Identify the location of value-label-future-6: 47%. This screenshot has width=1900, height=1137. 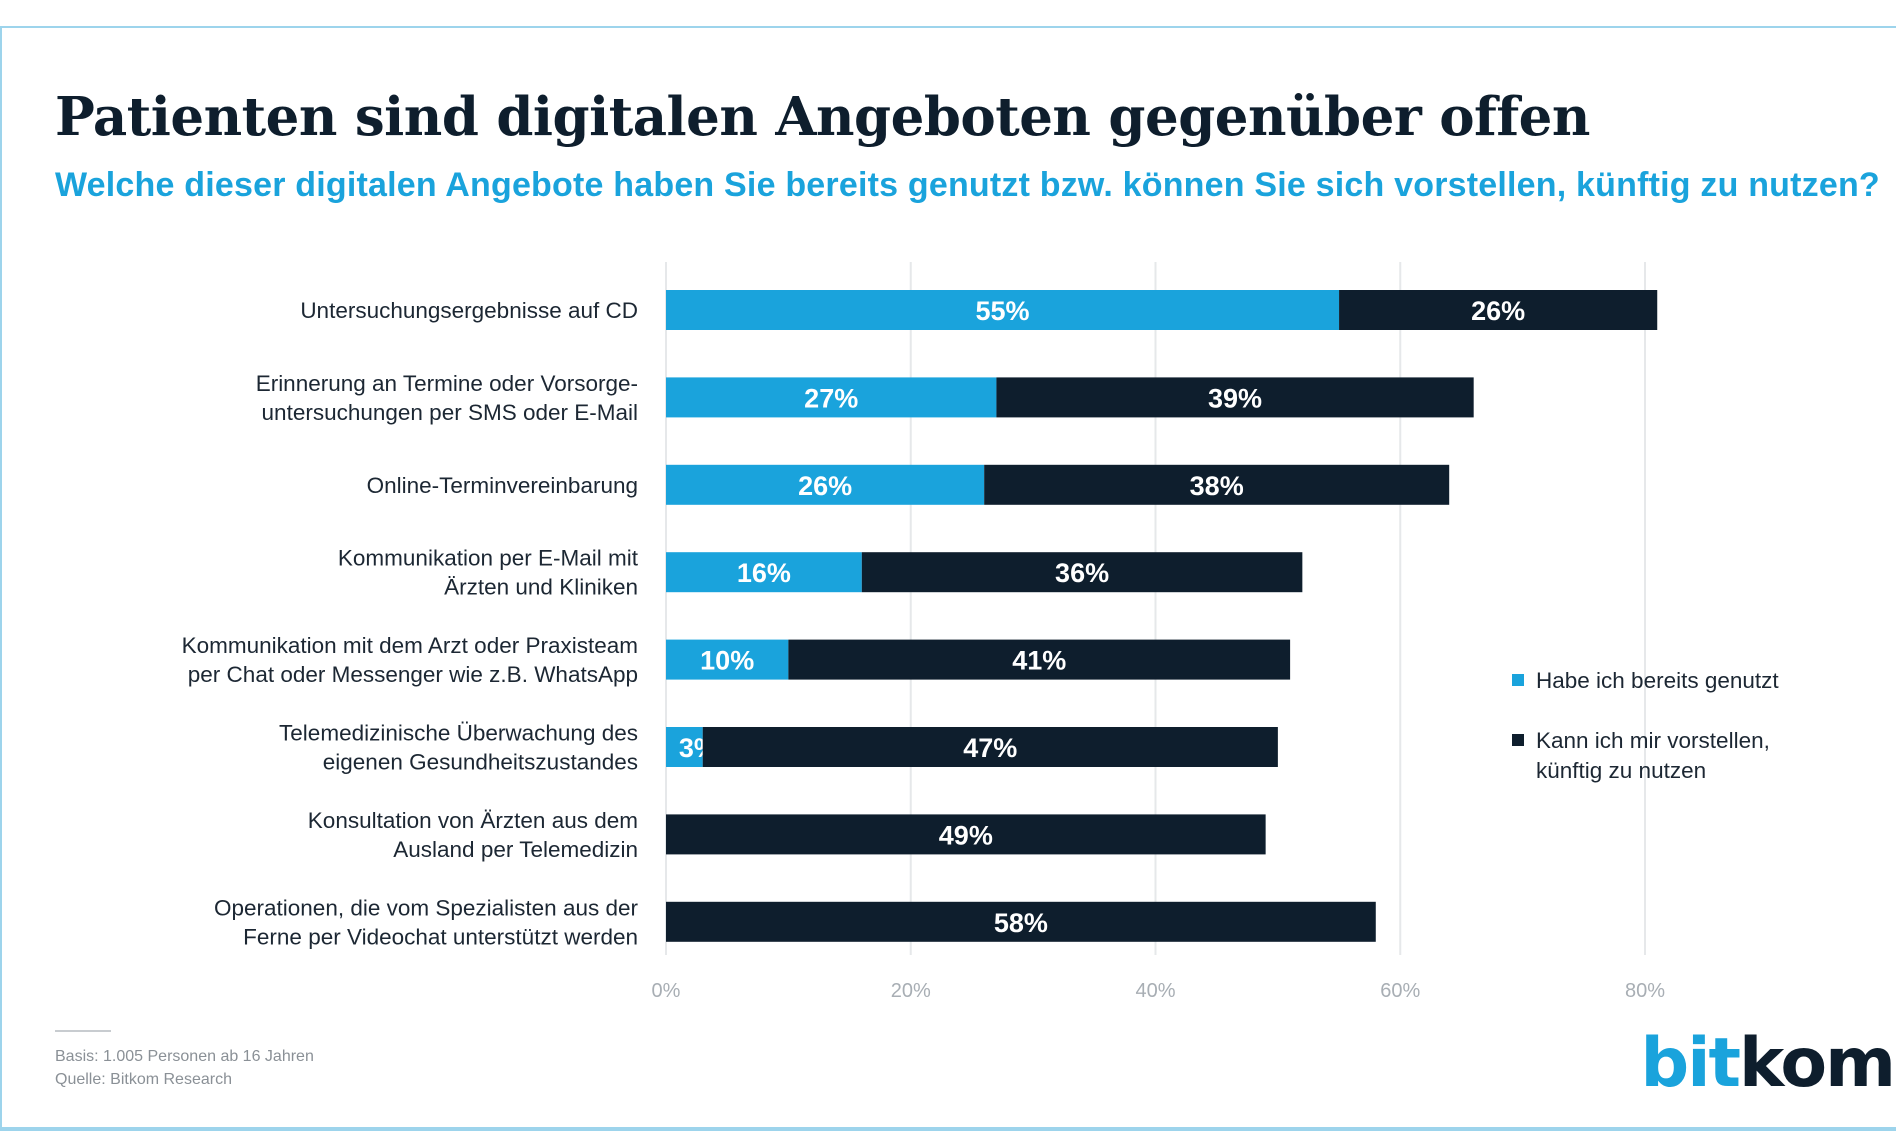
(990, 748).